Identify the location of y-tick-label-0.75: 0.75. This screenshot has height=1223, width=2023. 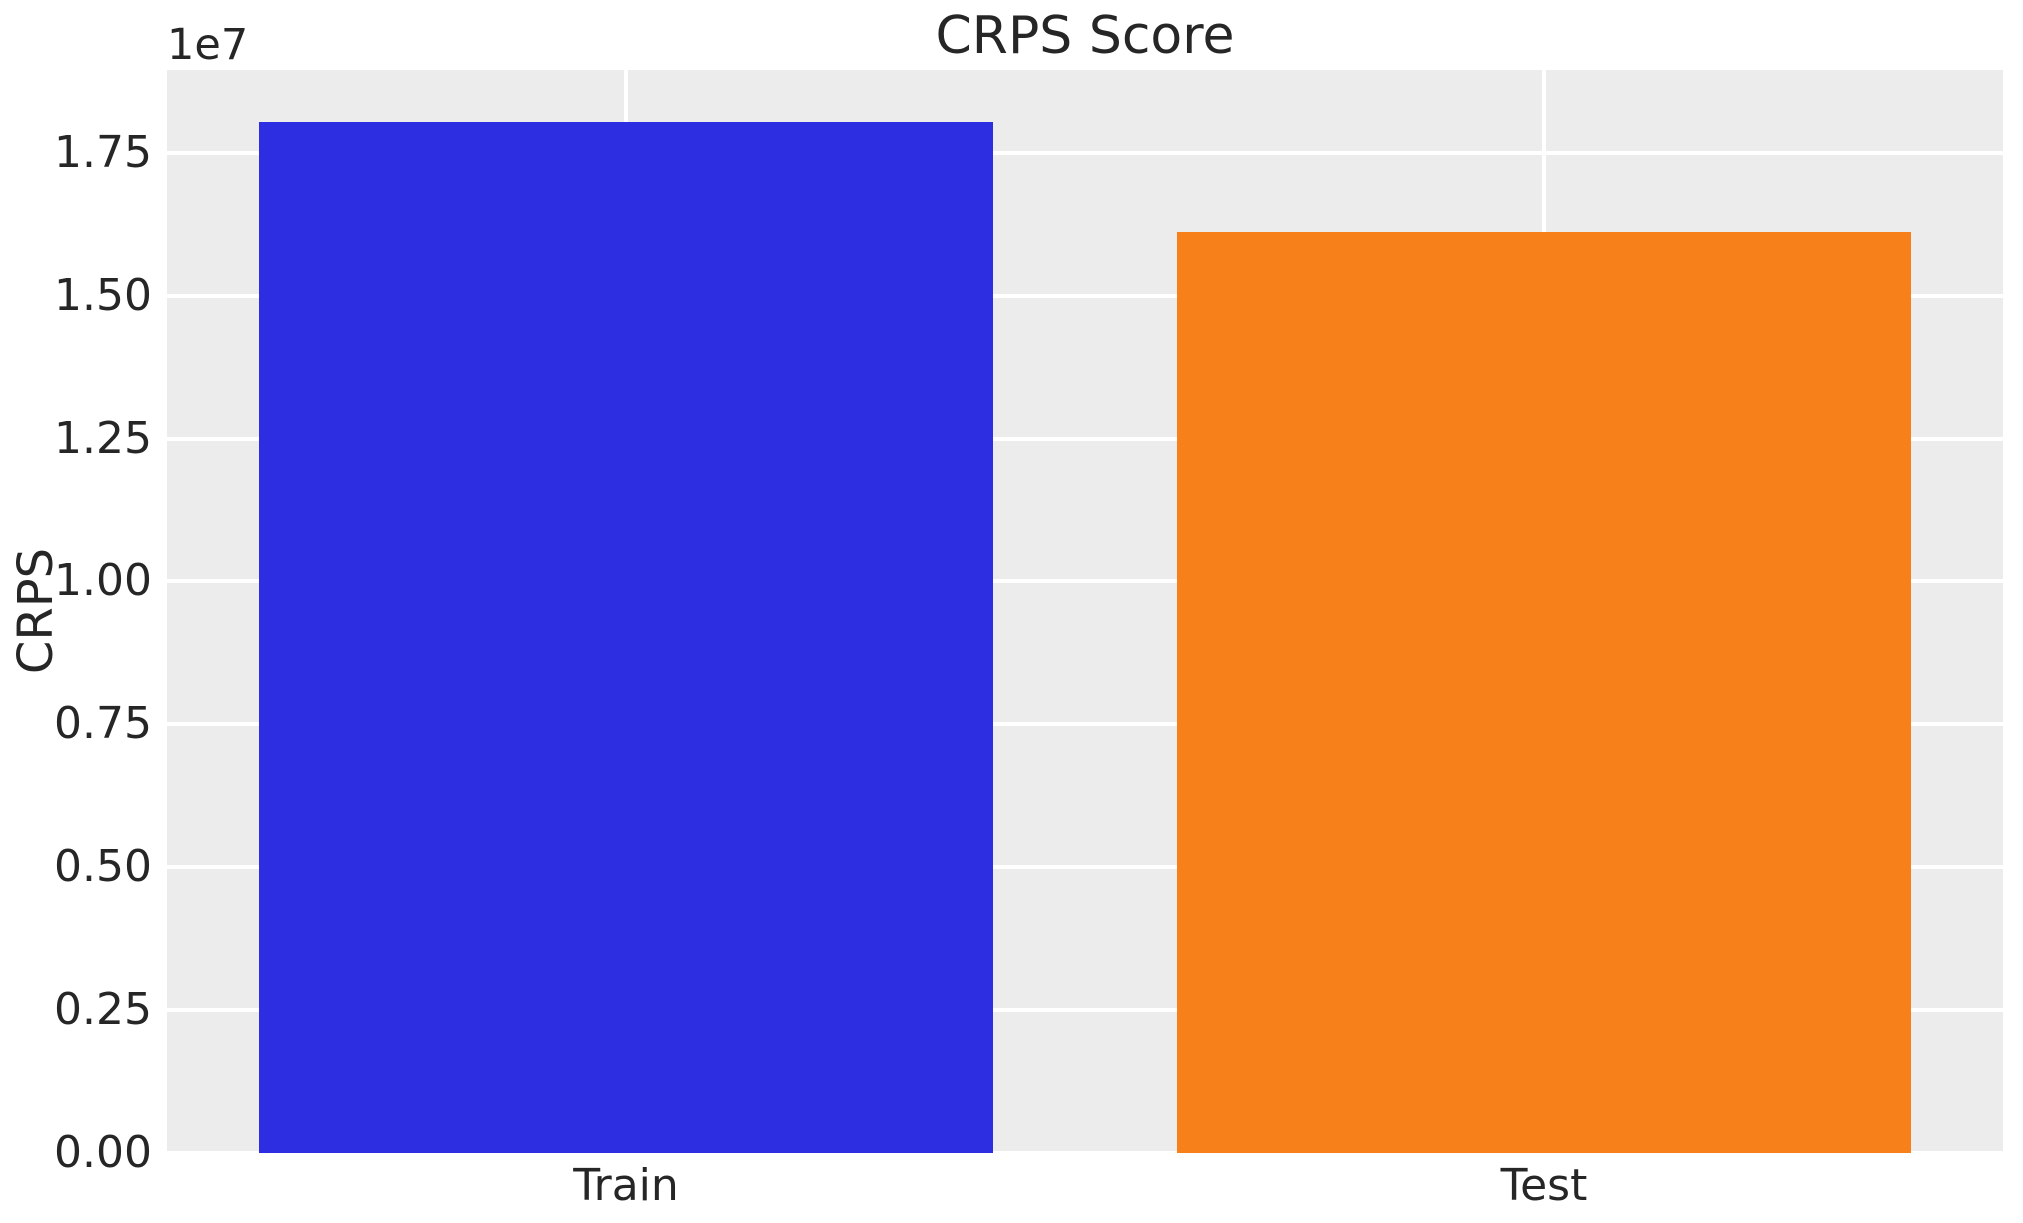
(103, 724).